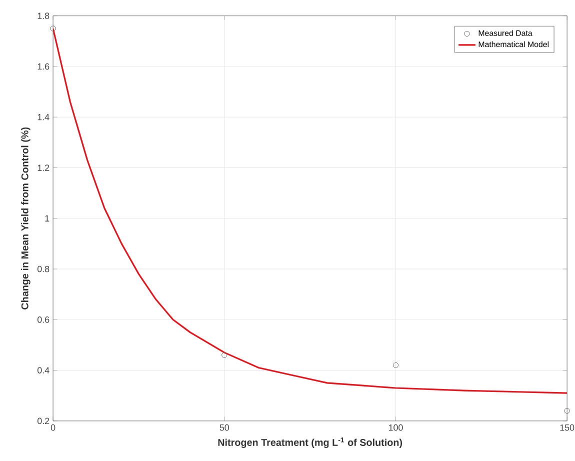  I want to click on y-axis-title: Change in Mean Yield from Control (%), so click(25, 219).